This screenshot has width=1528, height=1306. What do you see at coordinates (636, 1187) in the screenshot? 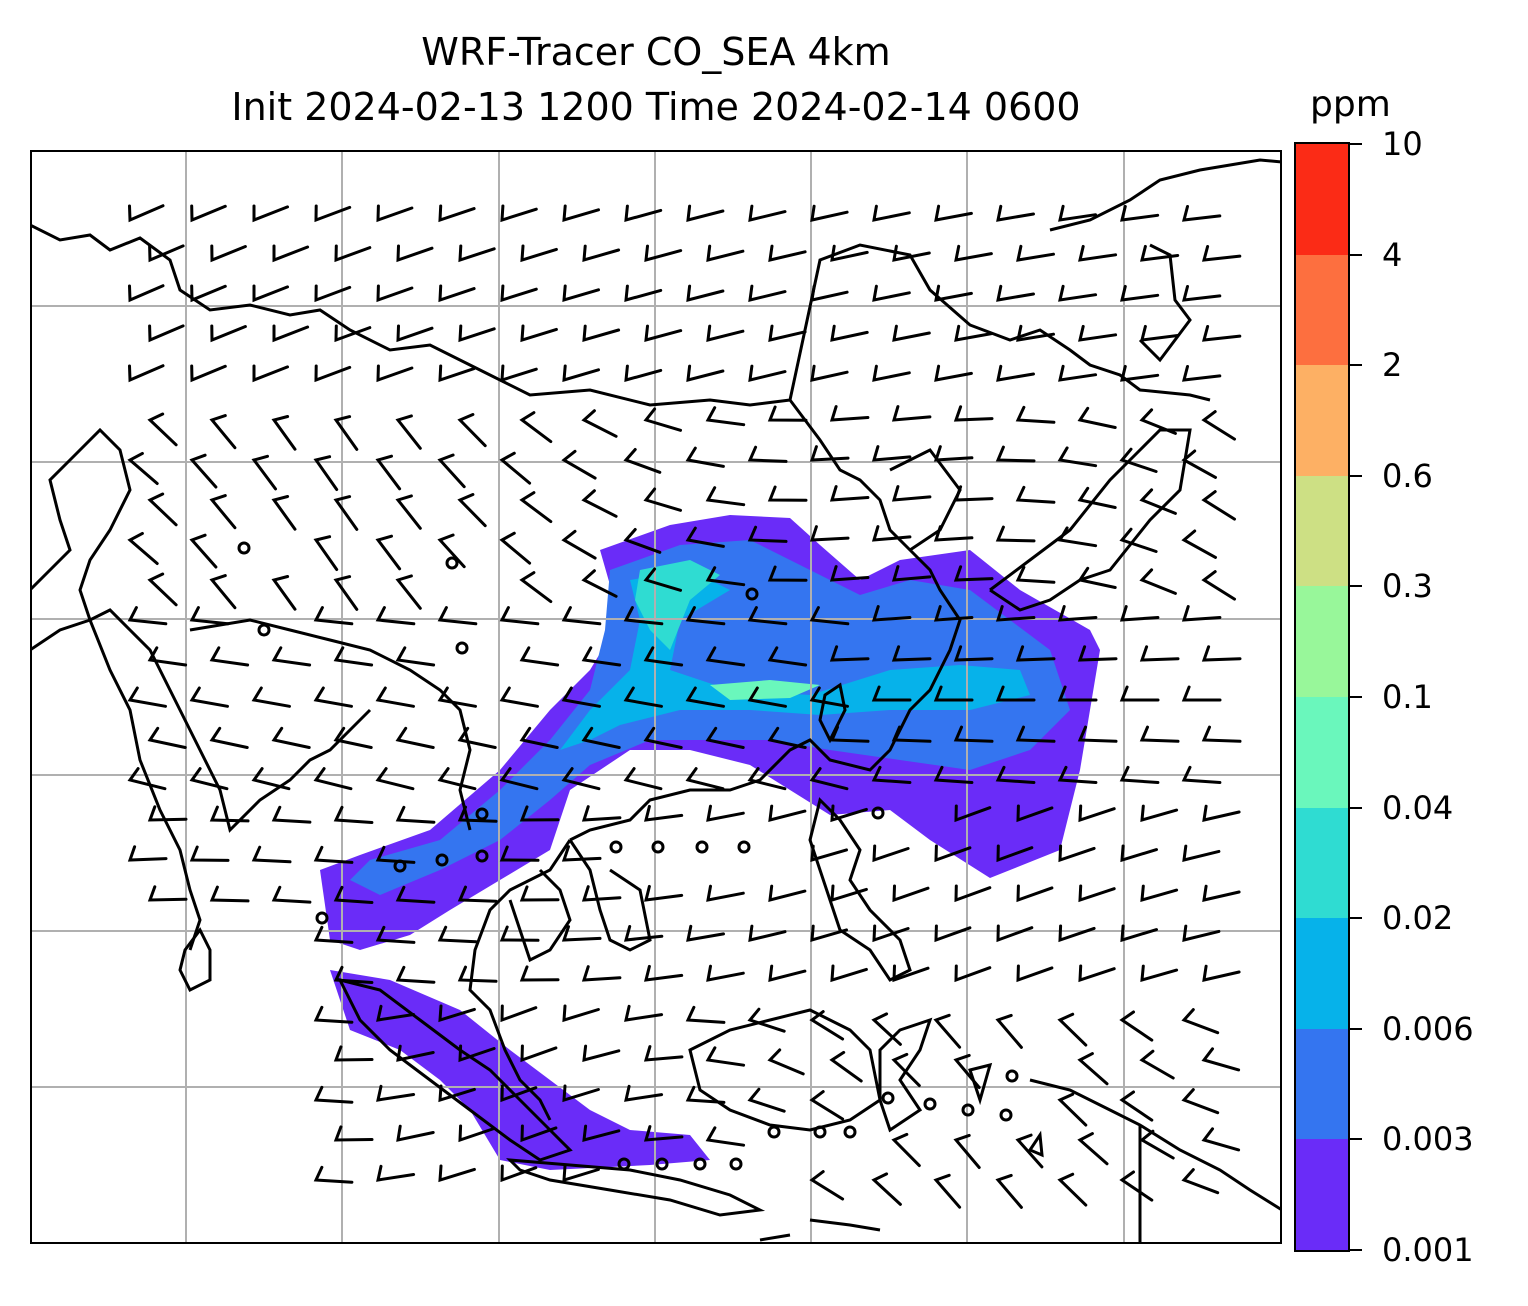
I see `coast-java` at bounding box center [636, 1187].